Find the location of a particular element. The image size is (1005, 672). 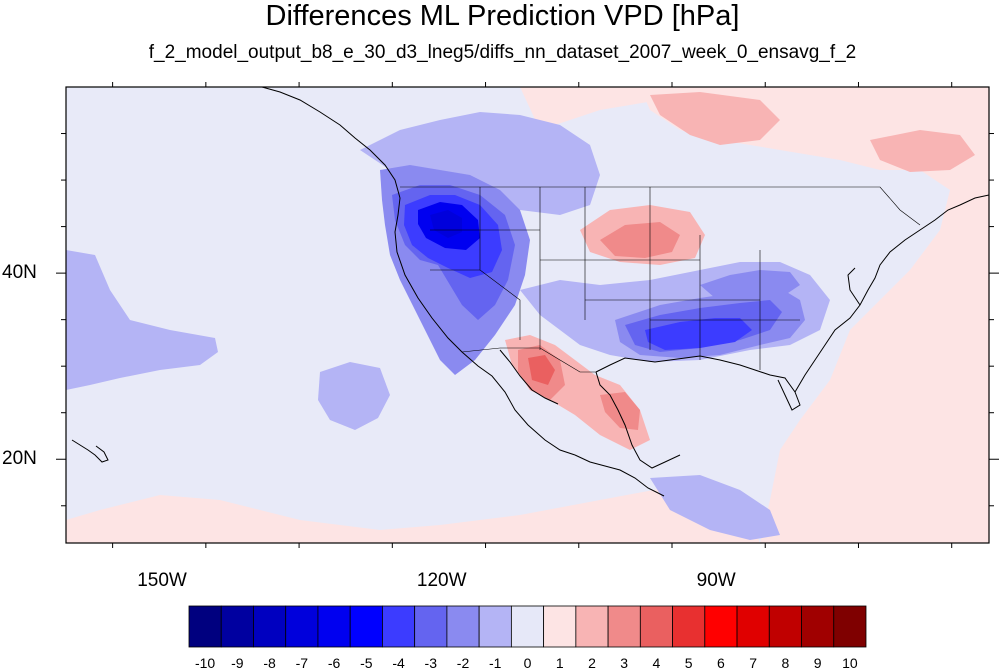

colorbar-label: 2 is located at coordinates (592, 663).